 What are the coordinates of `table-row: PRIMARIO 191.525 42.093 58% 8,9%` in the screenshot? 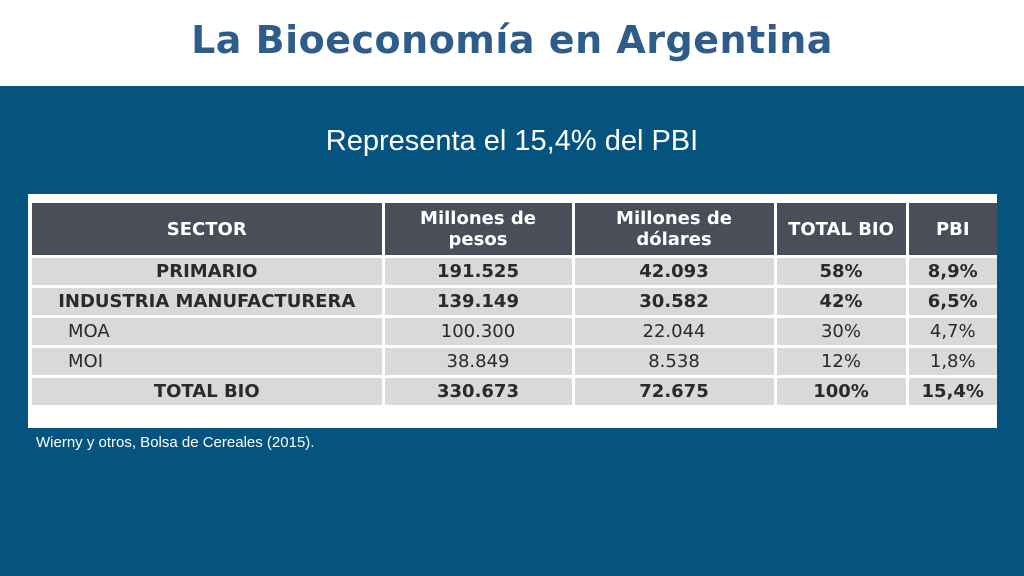 It's located at (514, 271).